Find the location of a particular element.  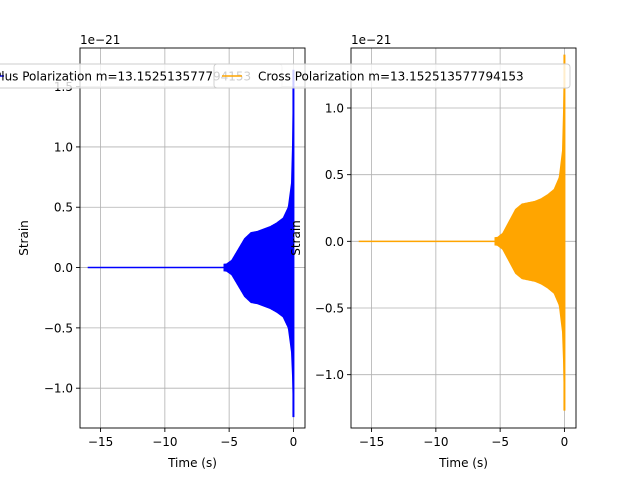

legend-label: Plus Polarization m=13.152513577794153 is located at coordinates (125, 77).